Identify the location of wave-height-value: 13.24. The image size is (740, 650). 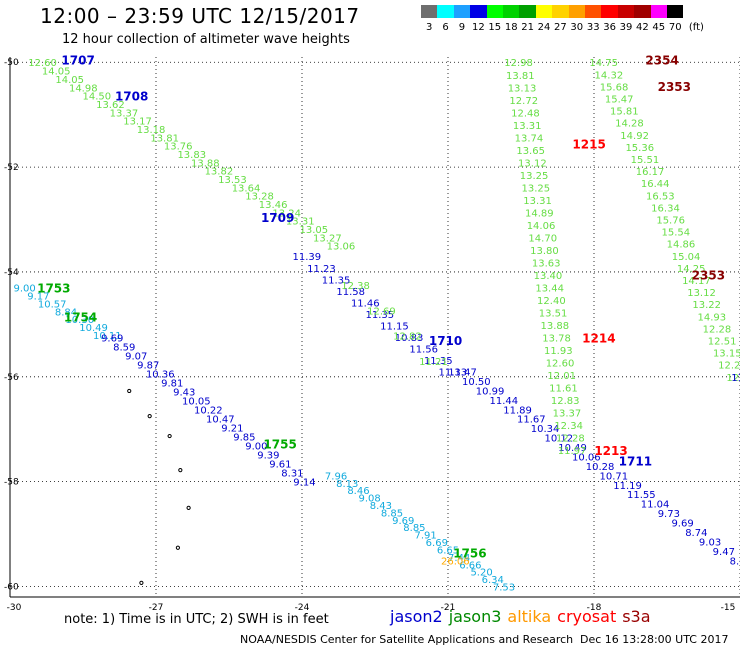
(286, 213).